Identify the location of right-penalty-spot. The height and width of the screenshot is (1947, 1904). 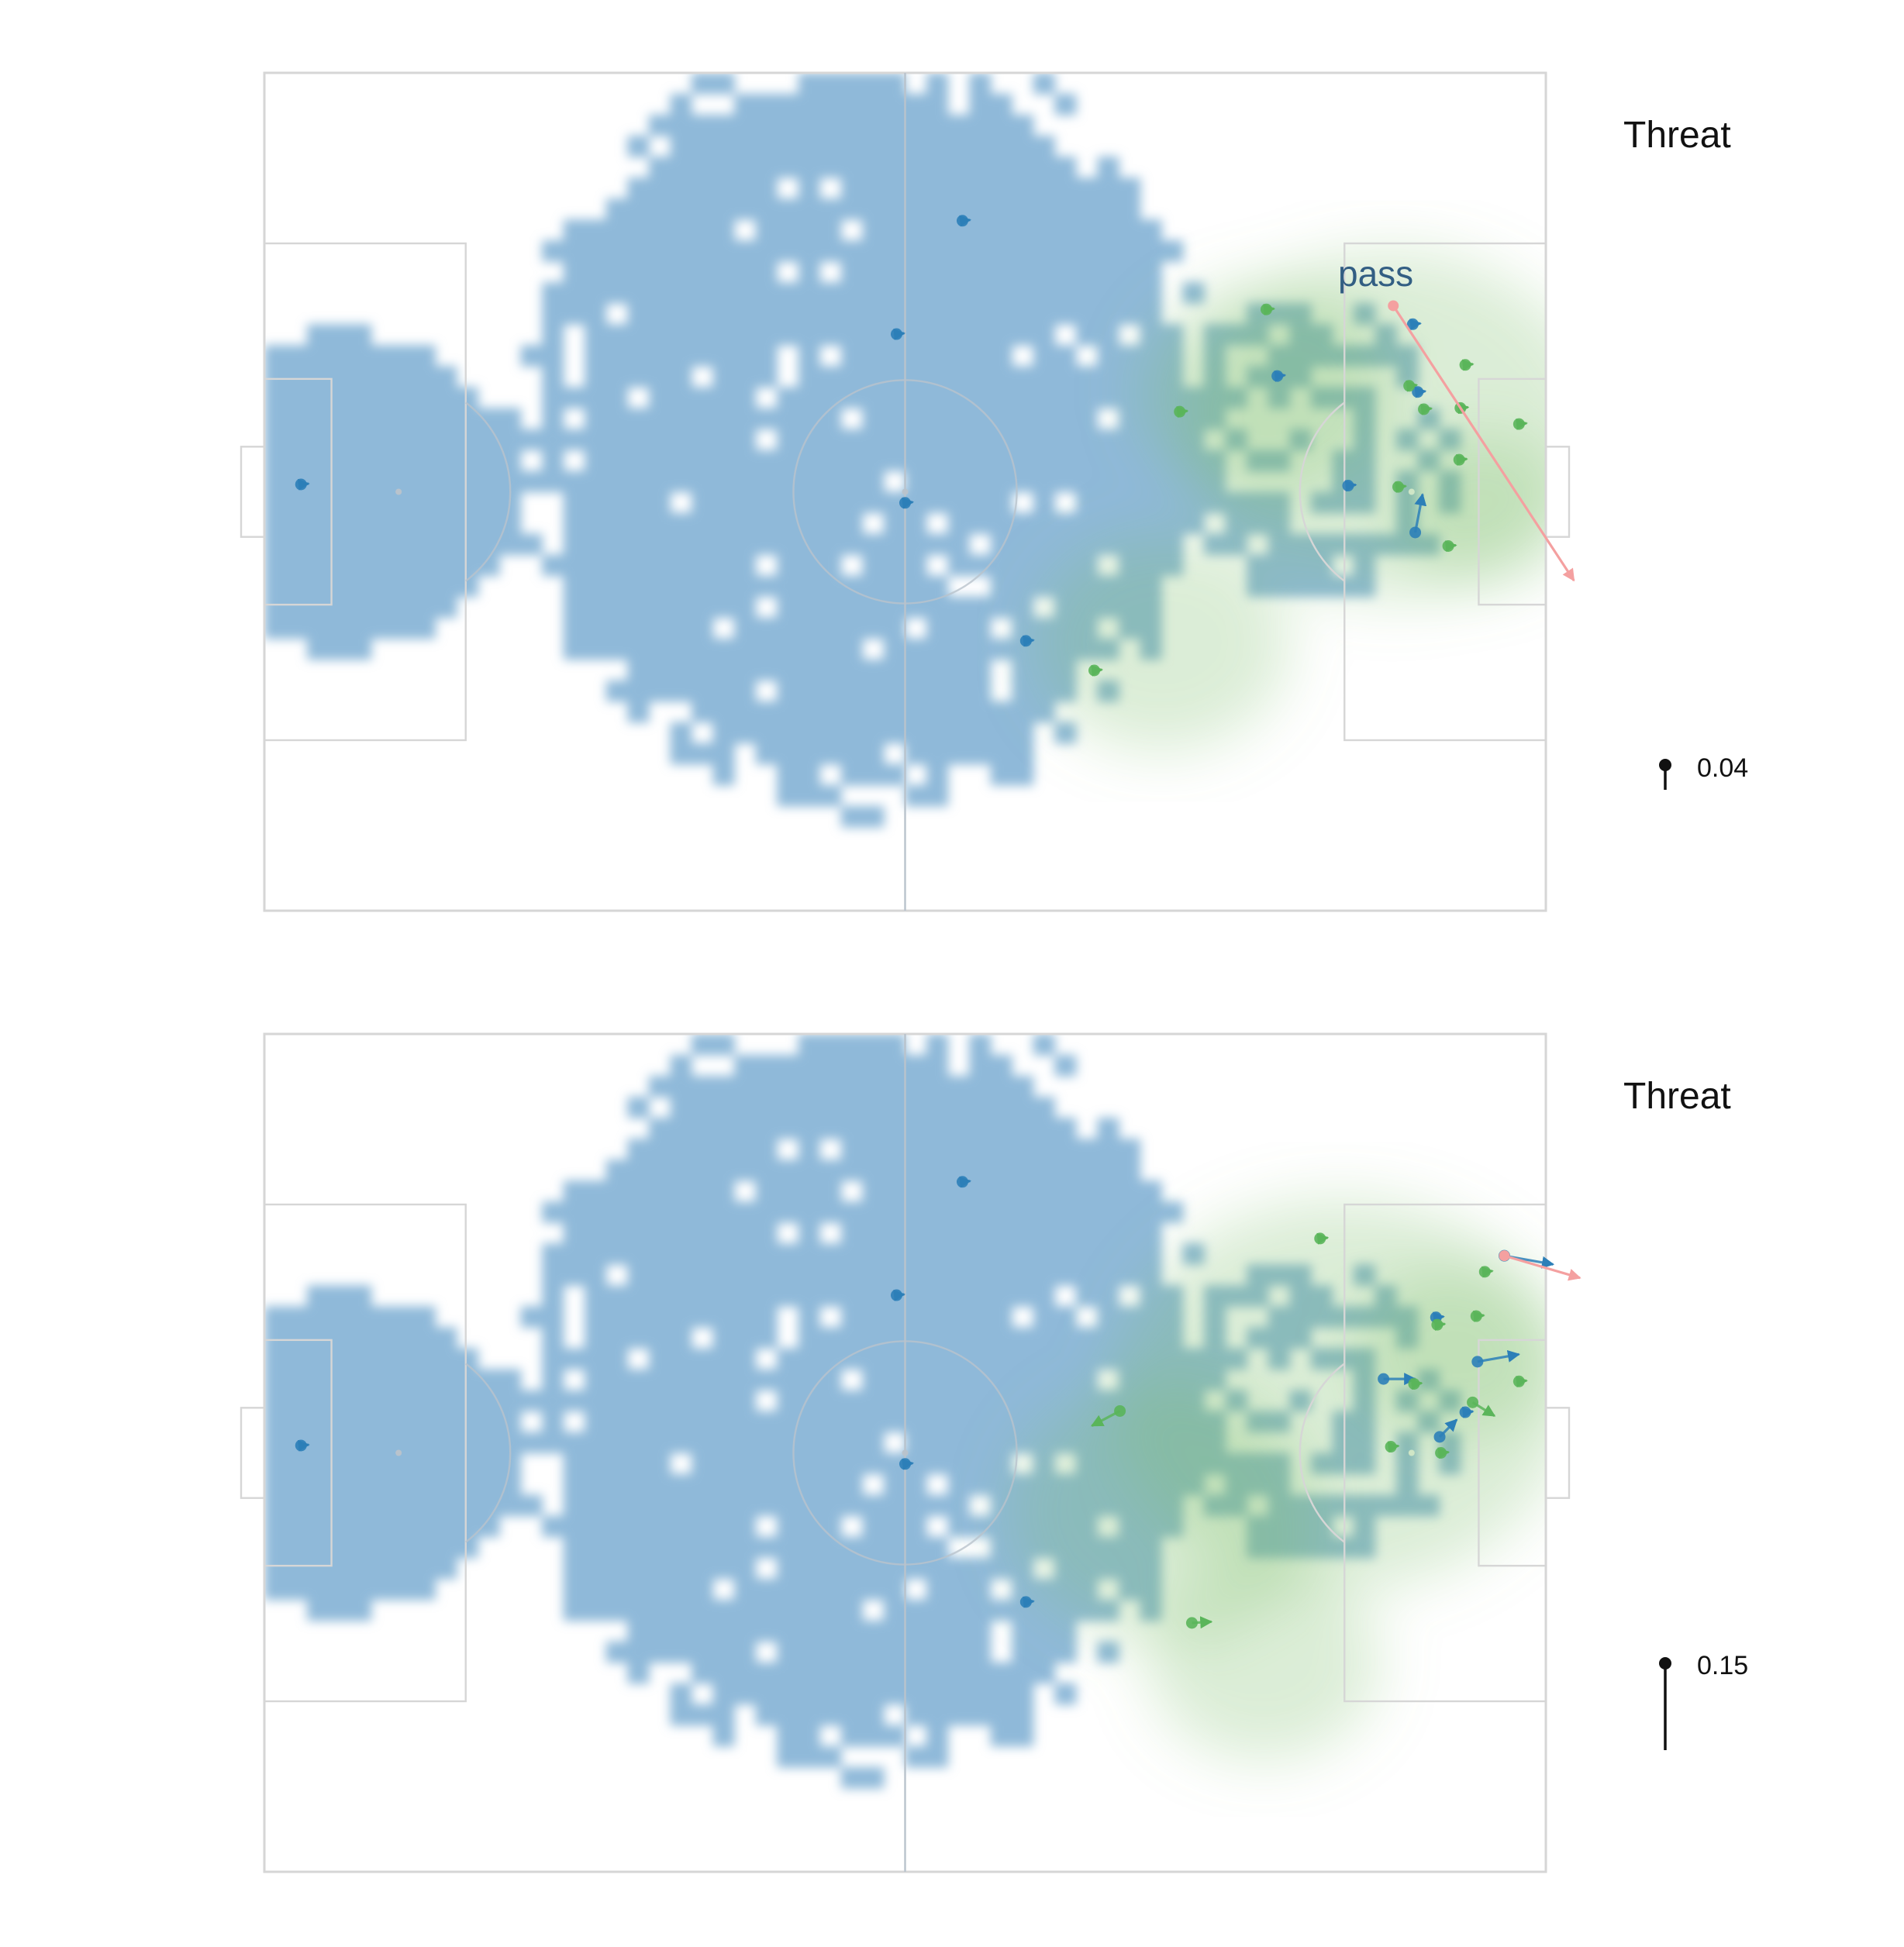
(1412, 1452).